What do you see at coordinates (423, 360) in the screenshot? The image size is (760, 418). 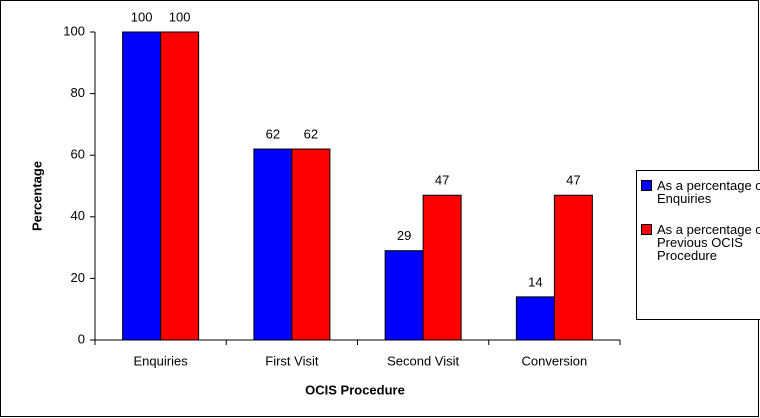 I see `x-tick-label: Second Visit` at bounding box center [423, 360].